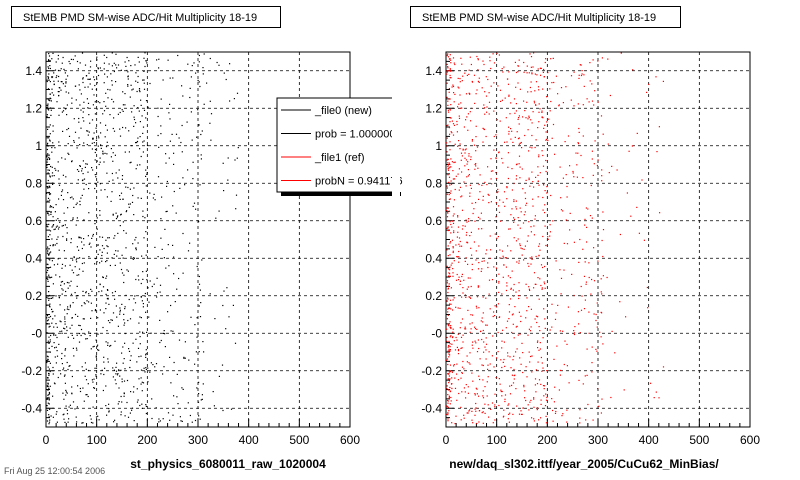 The width and height of the screenshot is (800, 480). I want to click on y-tick-label: 1.4, so click(33, 71).